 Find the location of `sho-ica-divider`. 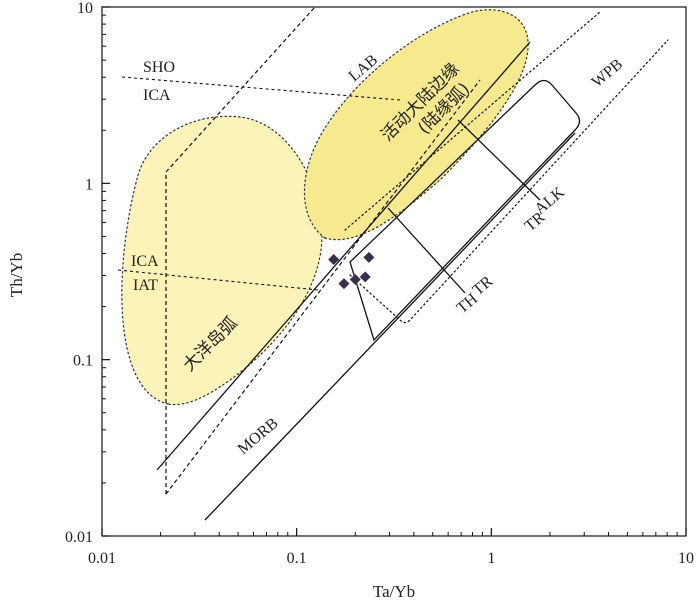

sho-ica-divider is located at coordinates (261, 88).